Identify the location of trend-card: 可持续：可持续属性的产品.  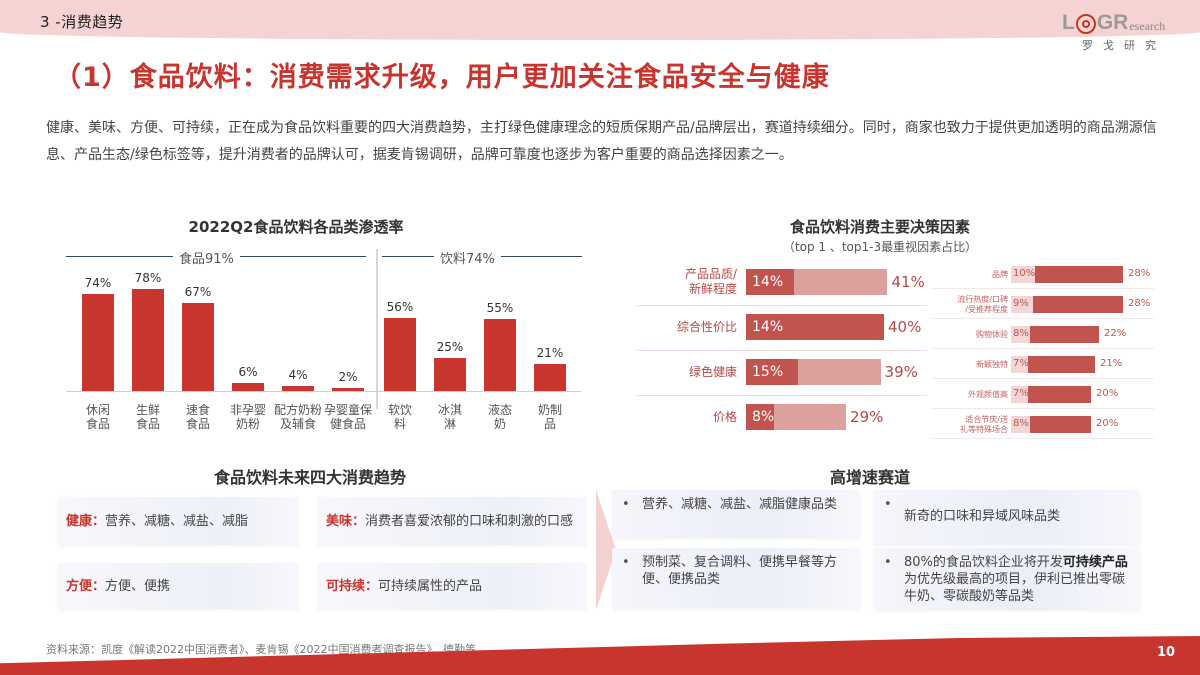
(452, 586).